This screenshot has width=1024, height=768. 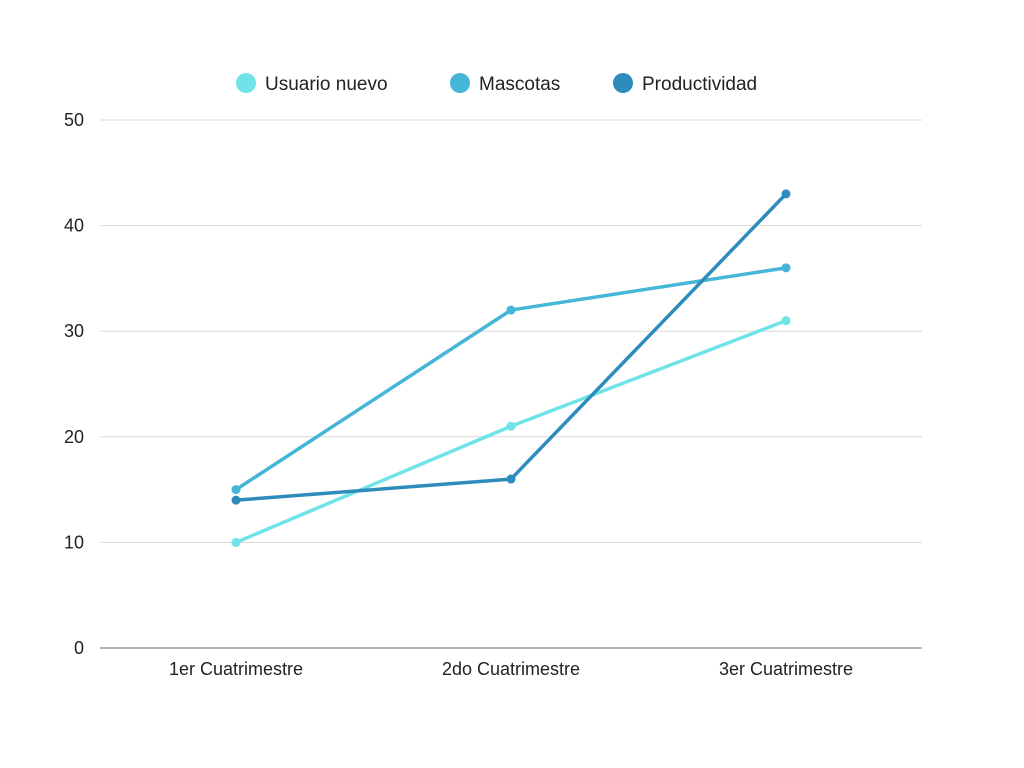 What do you see at coordinates (79, 648) in the screenshot?
I see `y-tick-label: 0` at bounding box center [79, 648].